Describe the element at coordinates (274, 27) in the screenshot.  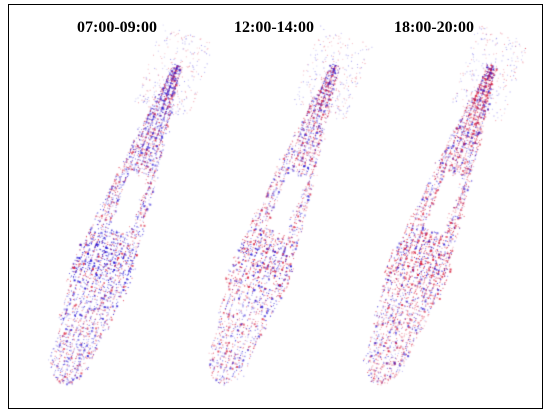
I see `panel-title-midday: 12:00-14:00` at that location.